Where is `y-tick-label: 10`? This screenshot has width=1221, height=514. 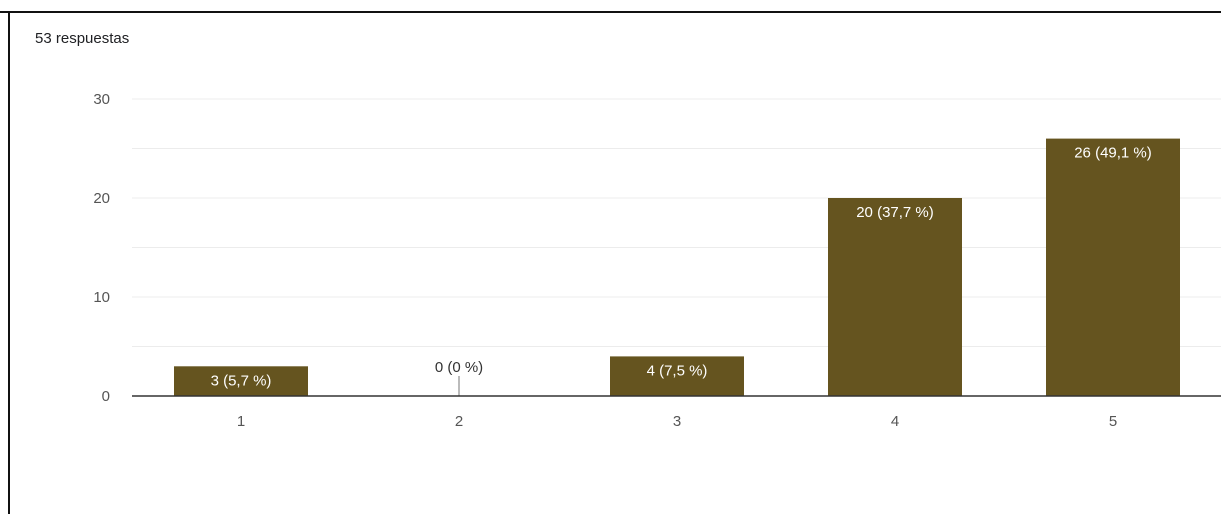 y-tick-label: 10 is located at coordinates (101, 297).